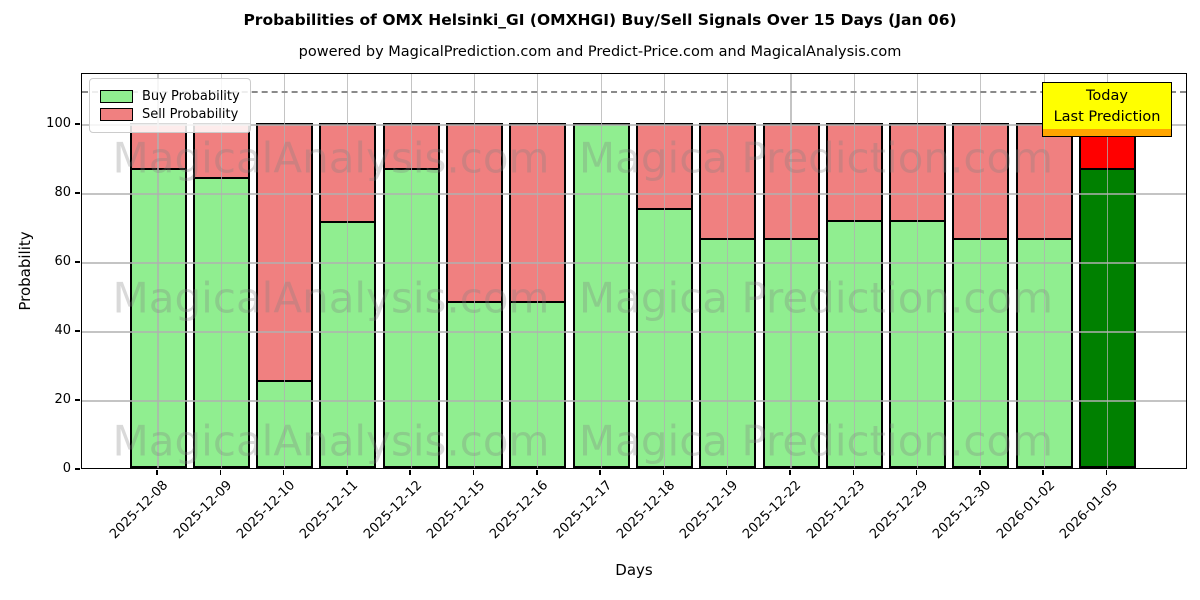 The width and height of the screenshot is (1200, 600). Describe the element at coordinates (62, 331) in the screenshot. I see `y-tick-label: 40` at that location.